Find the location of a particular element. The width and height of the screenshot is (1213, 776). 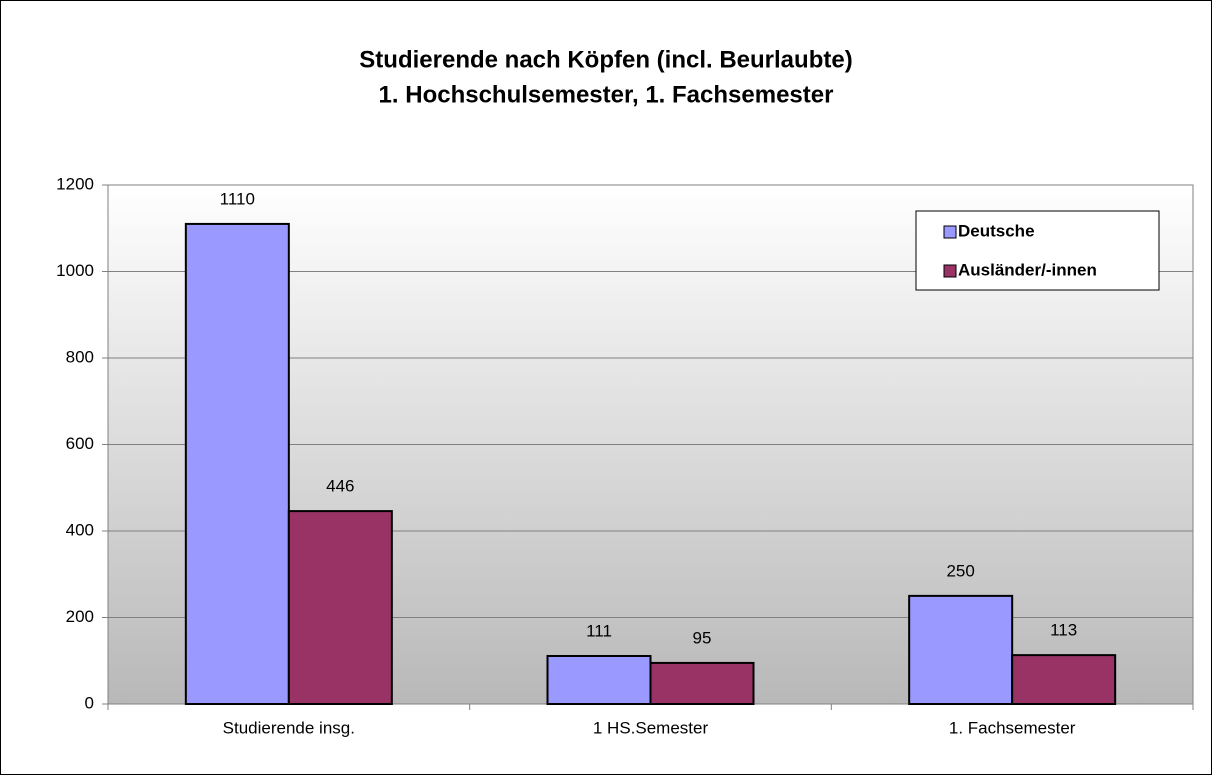

y-tick-label: 0 is located at coordinates (89, 702).